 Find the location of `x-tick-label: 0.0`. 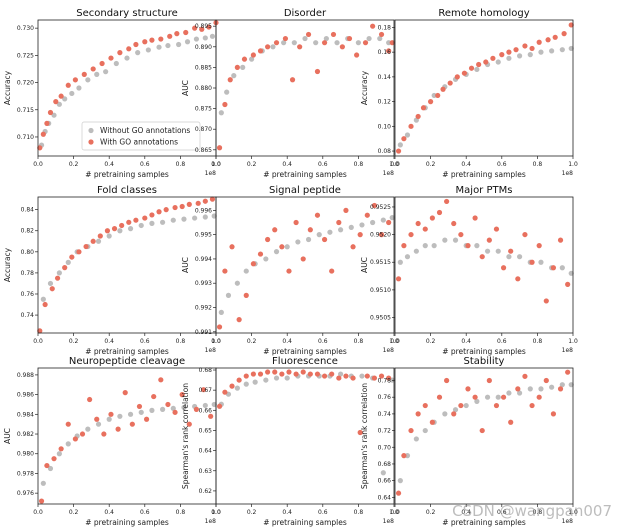

x-tick-label: 0.0 is located at coordinates (38, 164).